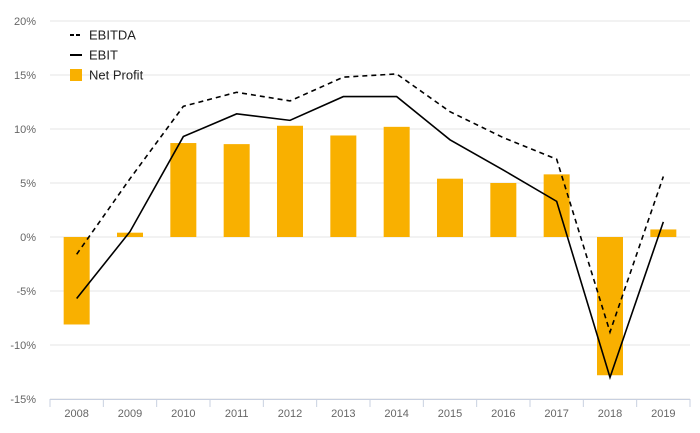  What do you see at coordinates (112, 35) in the screenshot?
I see `legend-ebitda-label: EBITDA` at bounding box center [112, 35].